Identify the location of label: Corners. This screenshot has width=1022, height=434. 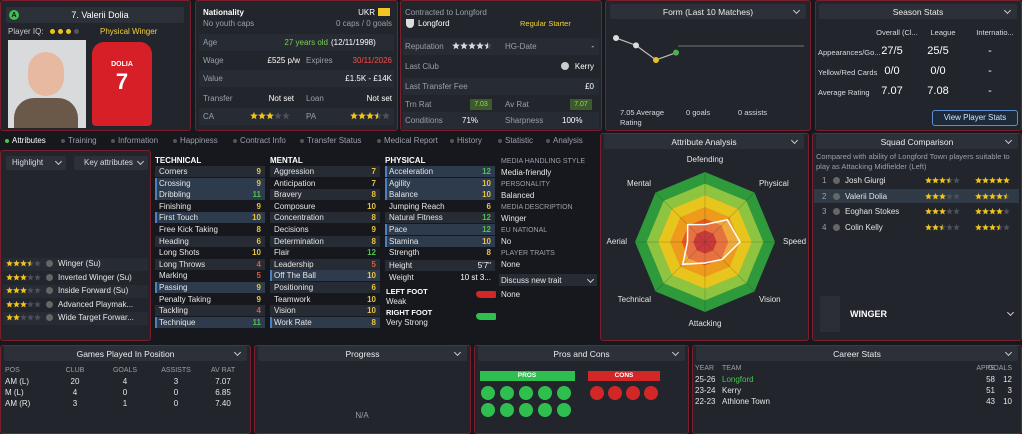
(173, 171).